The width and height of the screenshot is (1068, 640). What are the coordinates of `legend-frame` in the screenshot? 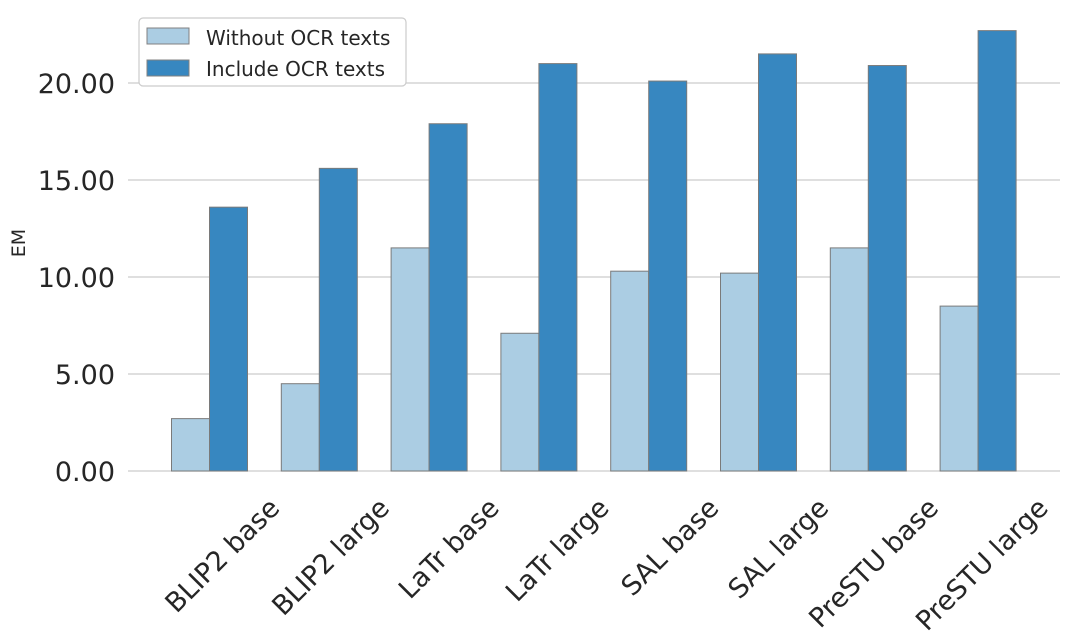 It's located at (272, 52).